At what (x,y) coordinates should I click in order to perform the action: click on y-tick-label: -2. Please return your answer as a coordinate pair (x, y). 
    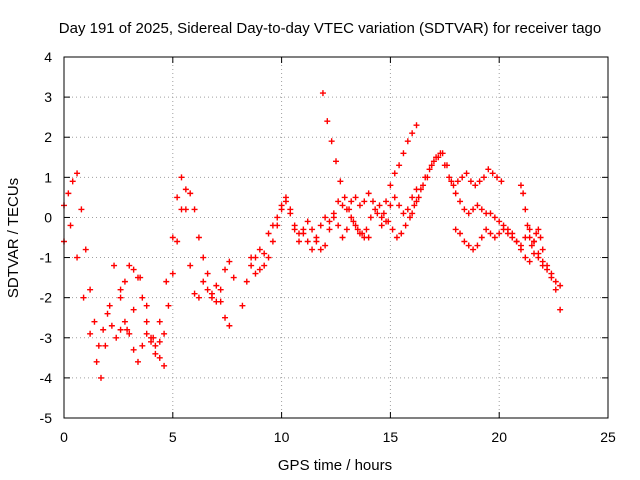
    Looking at the image, I should click on (46, 298).